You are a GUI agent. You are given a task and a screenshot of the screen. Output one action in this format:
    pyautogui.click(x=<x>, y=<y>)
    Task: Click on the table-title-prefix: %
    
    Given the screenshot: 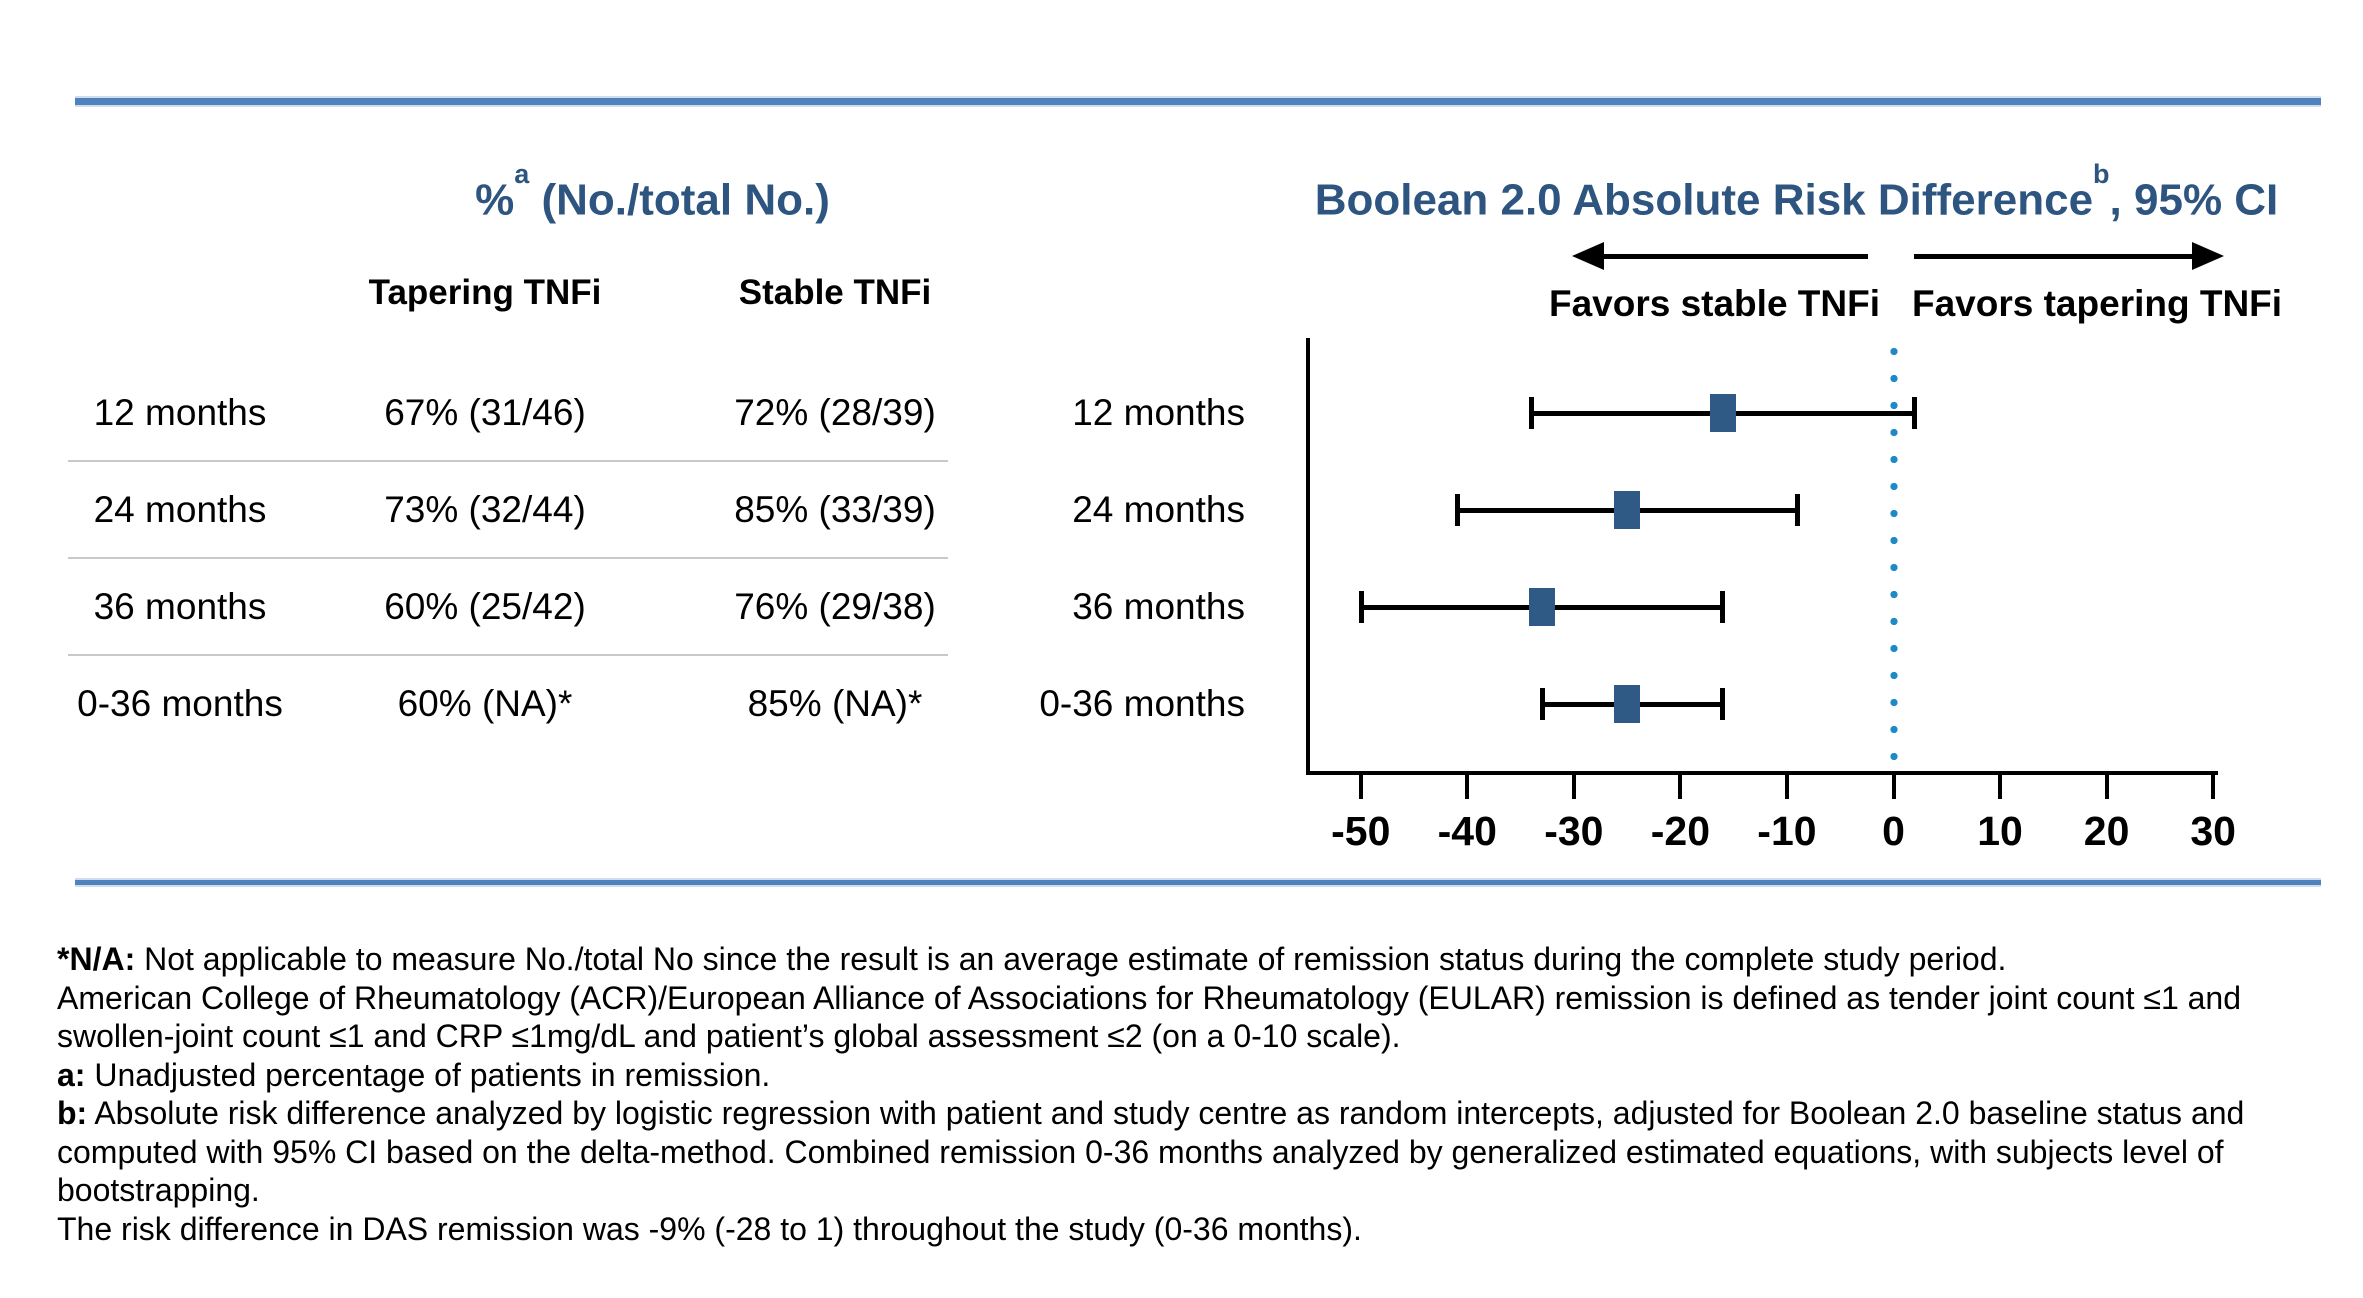 What is the action you would take?
    pyautogui.click(x=495, y=200)
    